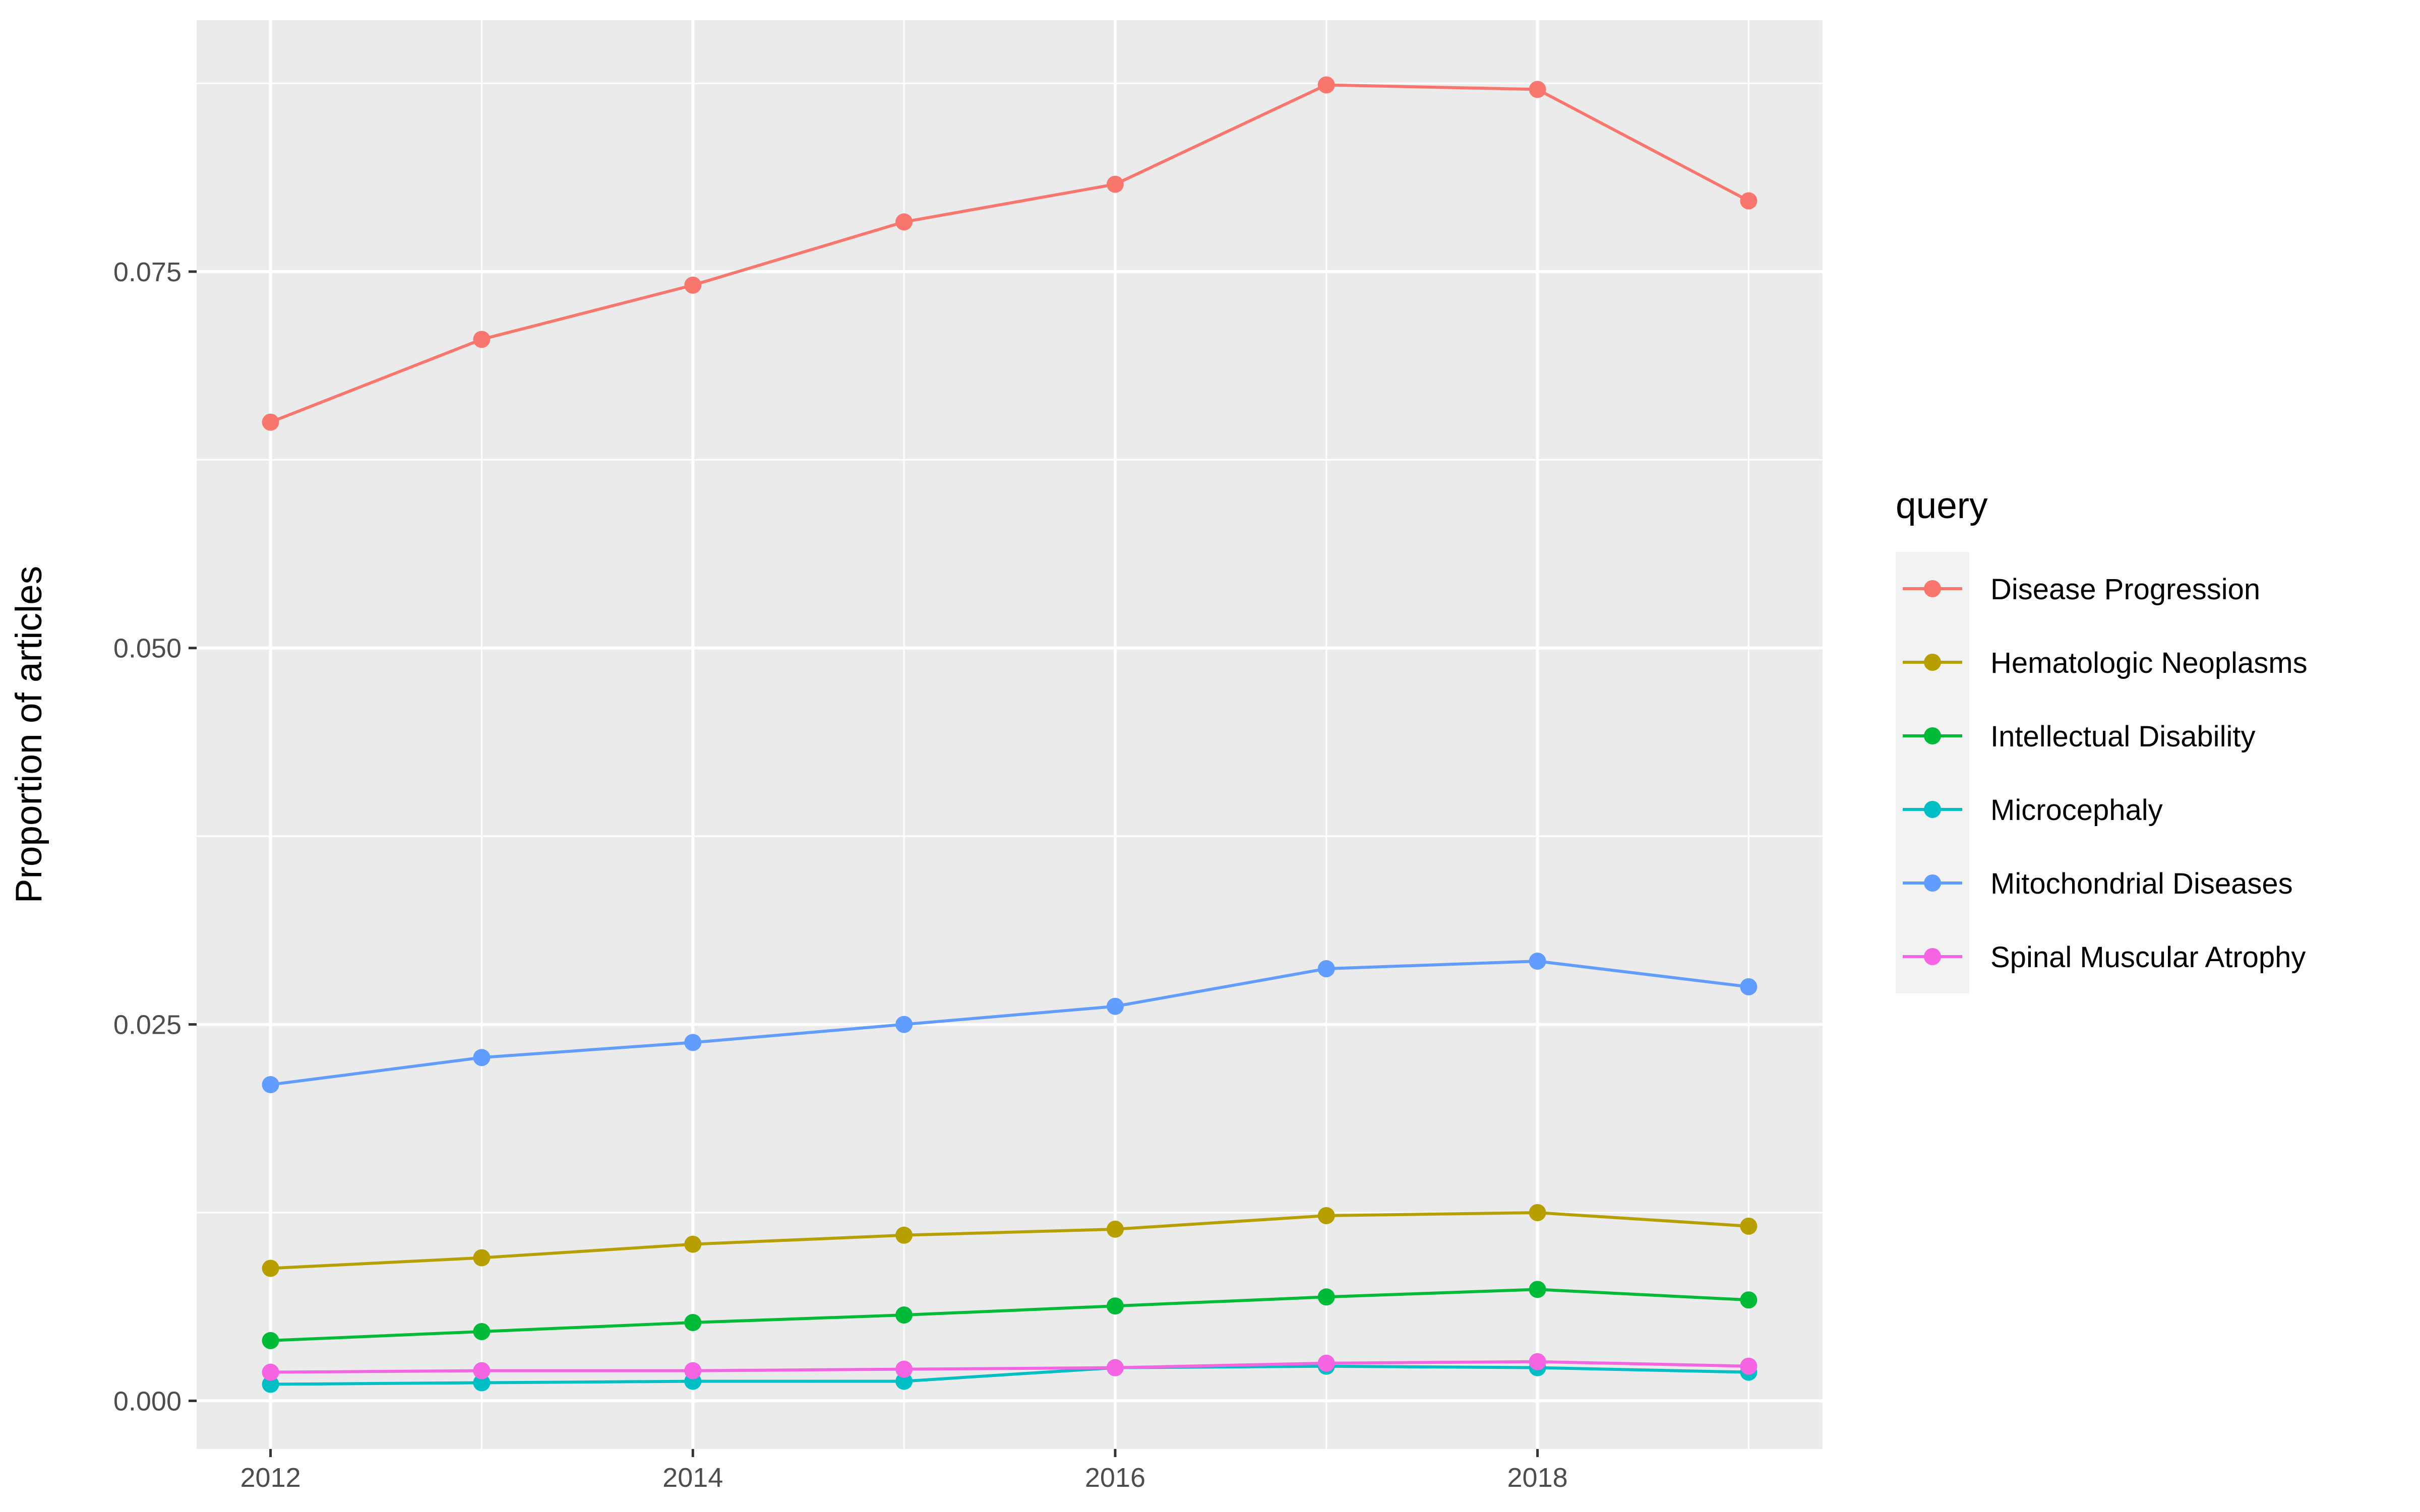 The height and width of the screenshot is (1512, 2420). What do you see at coordinates (1932, 772) in the screenshot?
I see `legend-key-background` at bounding box center [1932, 772].